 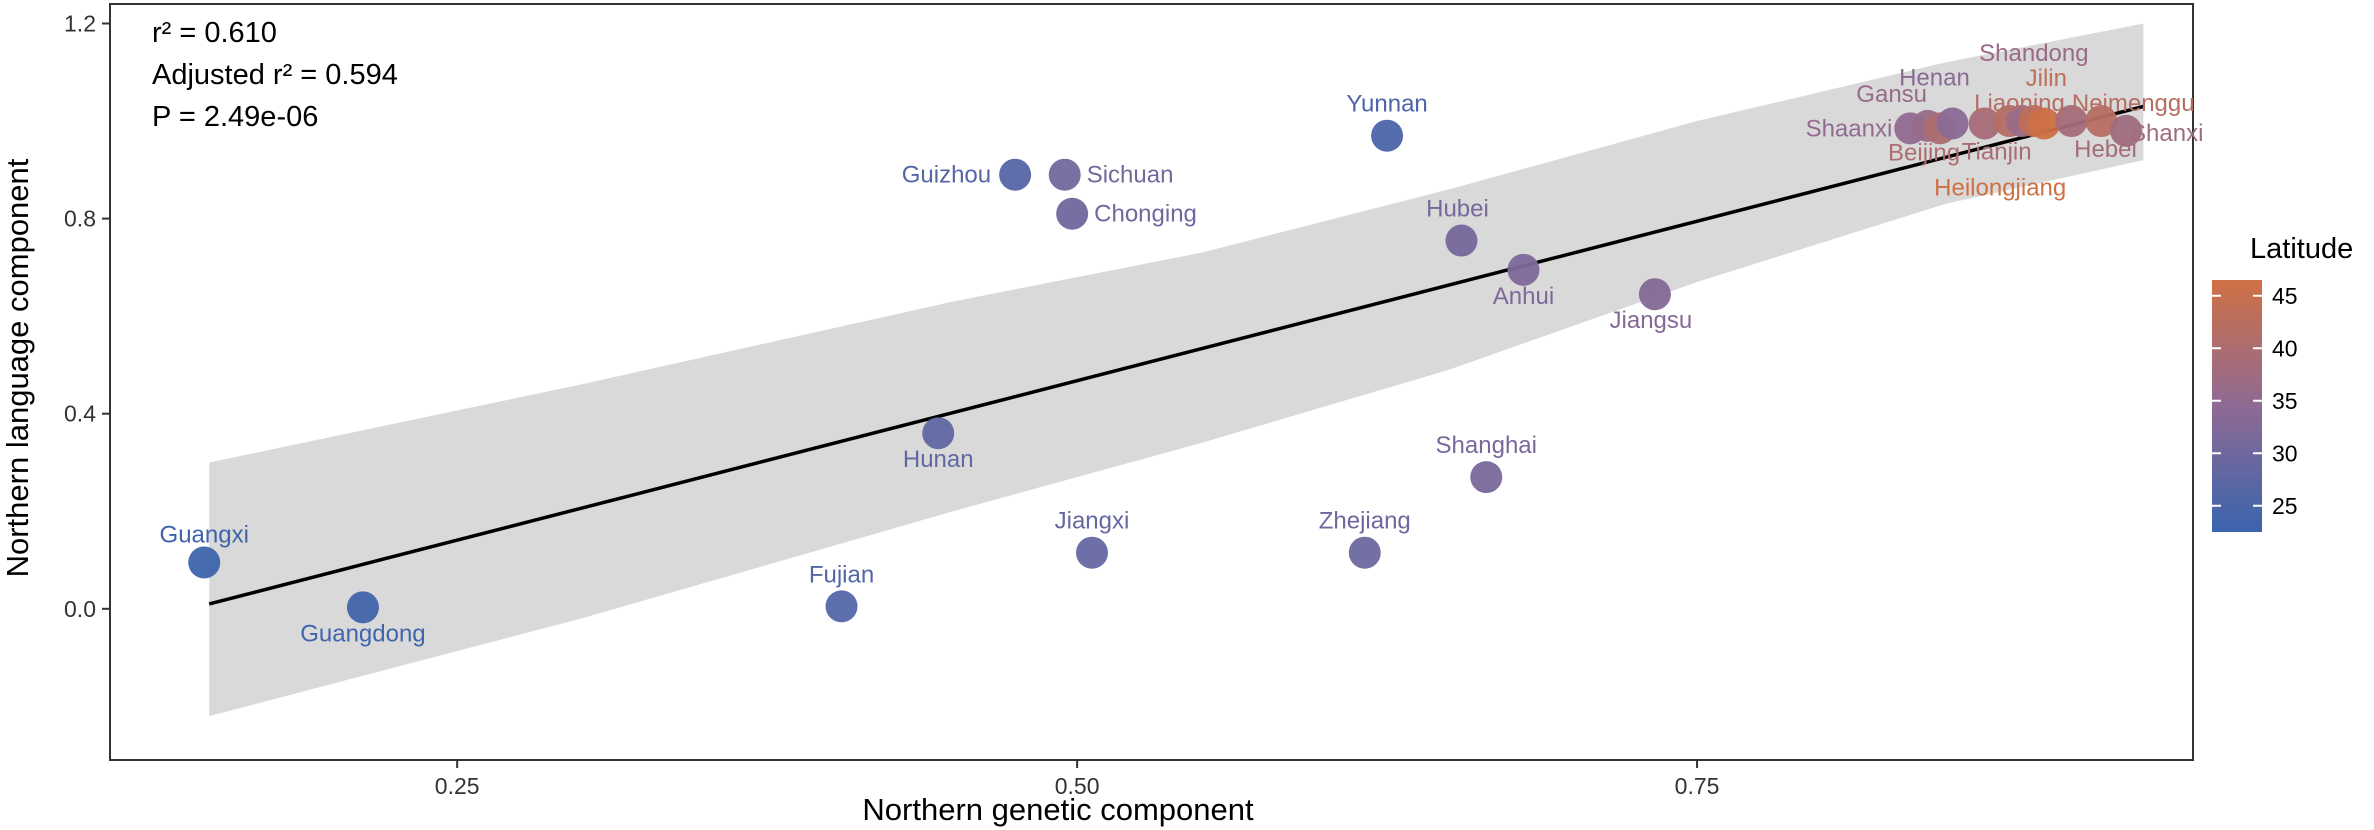 I want to click on legend: Latitude 25 30 35 40 45, so click(x=2282, y=382).